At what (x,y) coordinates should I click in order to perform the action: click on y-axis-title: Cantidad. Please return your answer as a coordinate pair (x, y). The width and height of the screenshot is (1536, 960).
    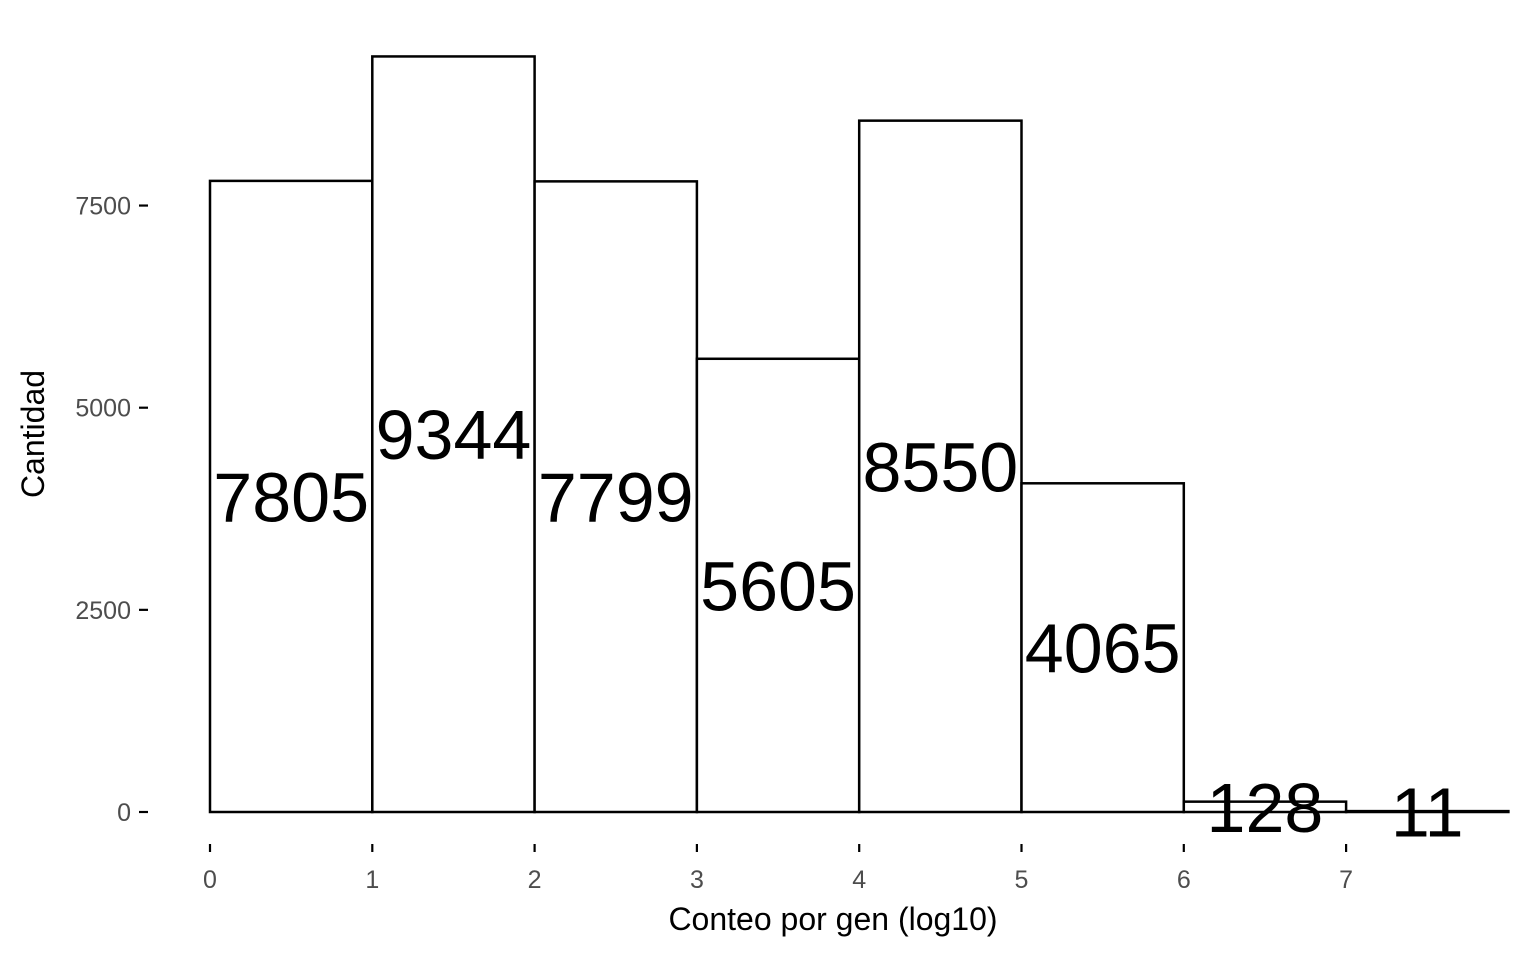
    Looking at the image, I should click on (33, 434).